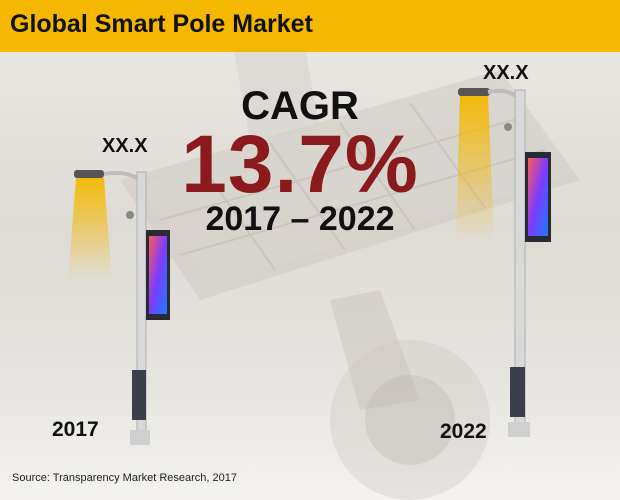 This screenshot has width=620, height=500. I want to click on year-label-2017: 2017, so click(75, 429).